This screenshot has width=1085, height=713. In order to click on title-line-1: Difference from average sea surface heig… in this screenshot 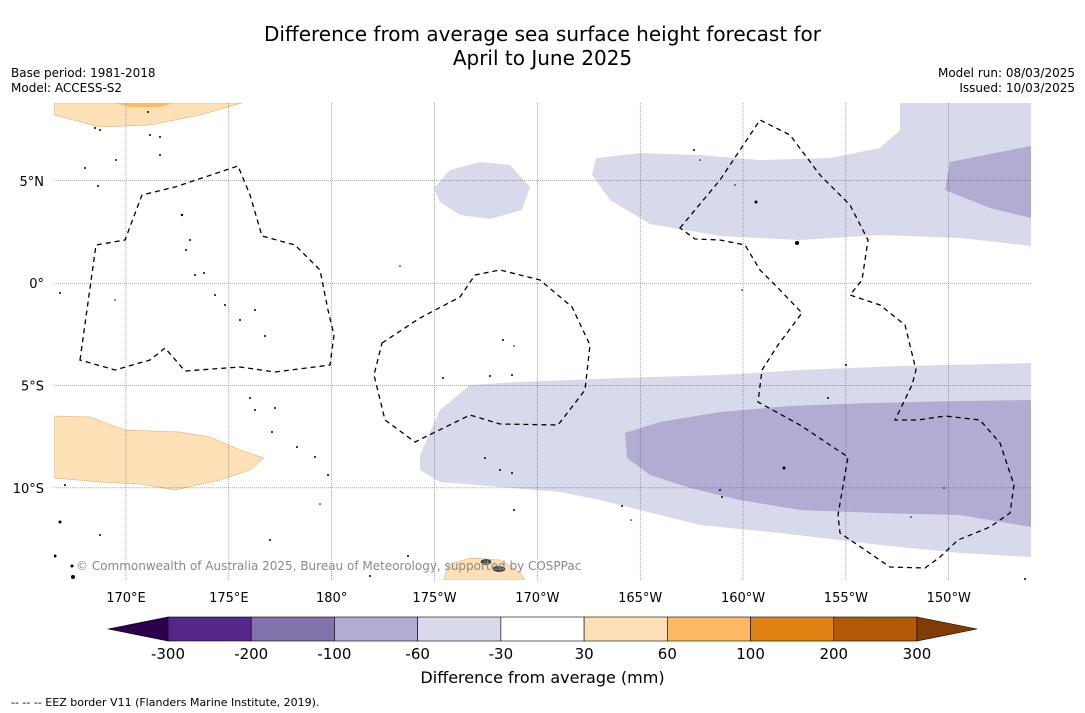, I will do `click(542, 34)`.